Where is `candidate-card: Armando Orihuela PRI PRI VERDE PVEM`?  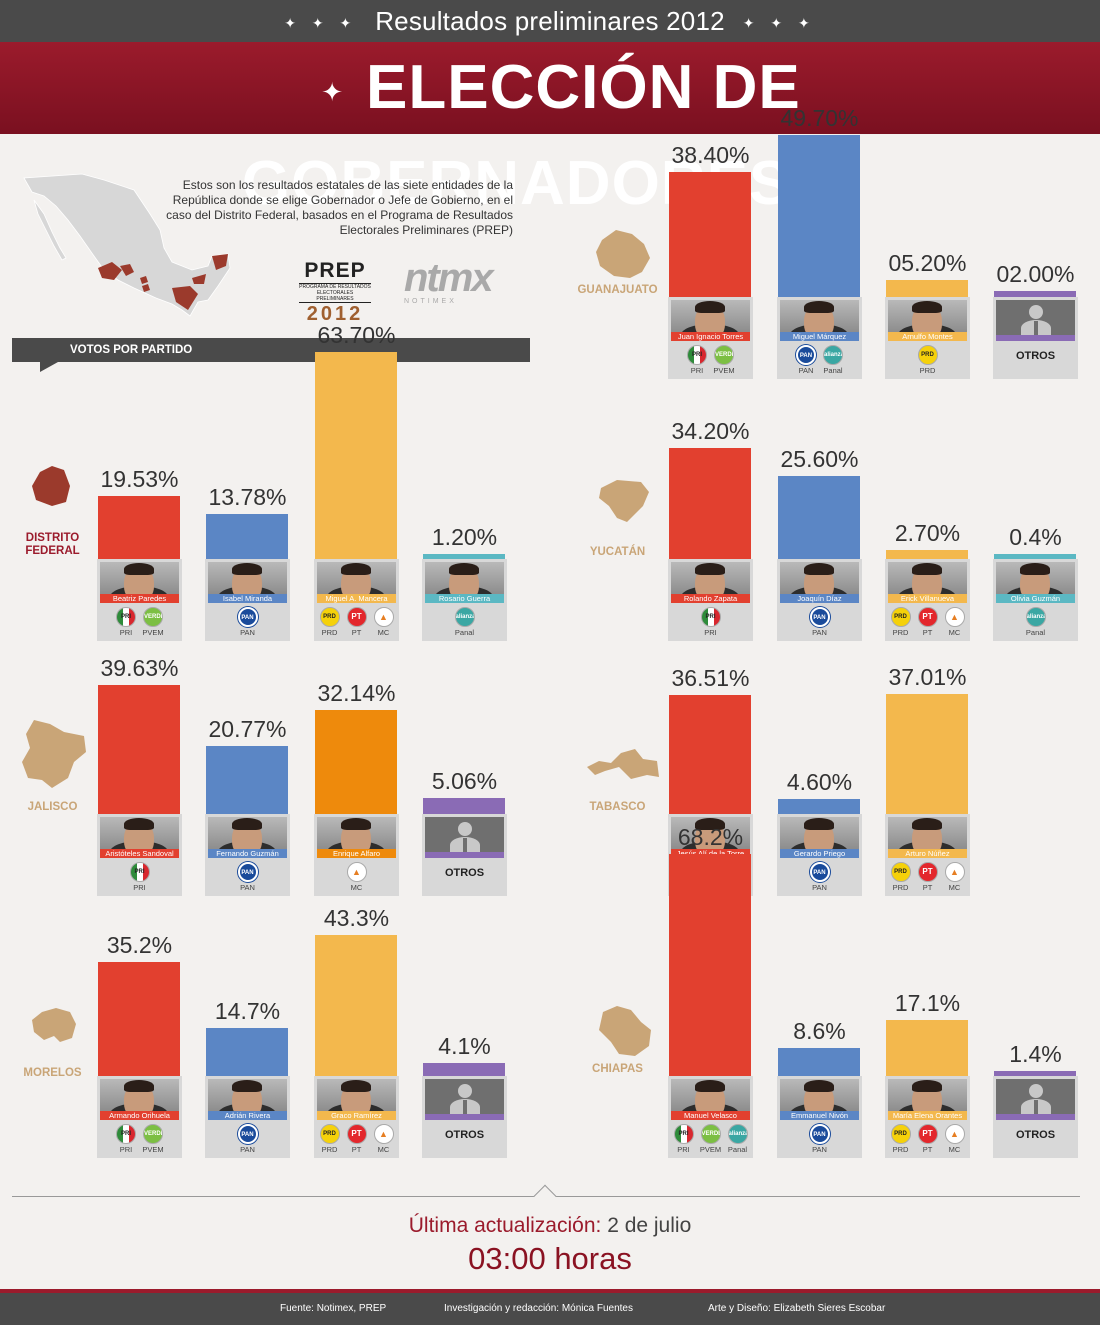 candidate-card: Armando Orihuela PRI PRI VERDE PVEM is located at coordinates (139, 1117).